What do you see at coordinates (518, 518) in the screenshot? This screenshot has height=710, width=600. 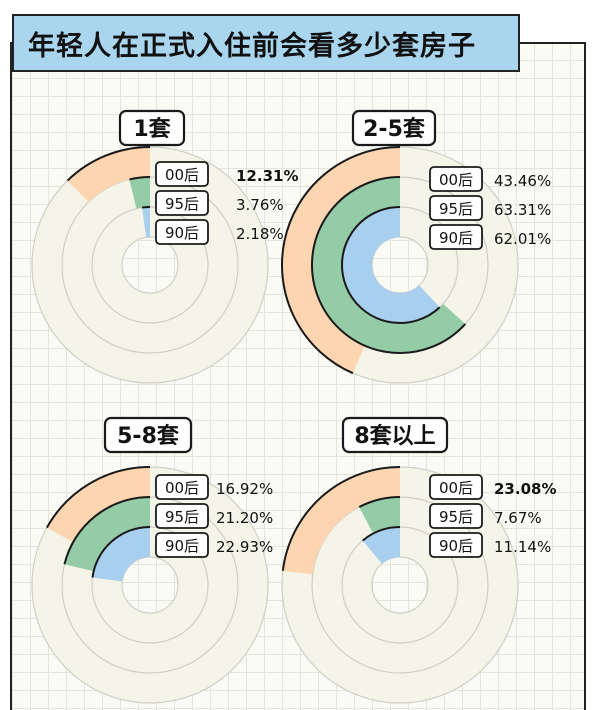 I see `data-label-95后: 7.67%` at bounding box center [518, 518].